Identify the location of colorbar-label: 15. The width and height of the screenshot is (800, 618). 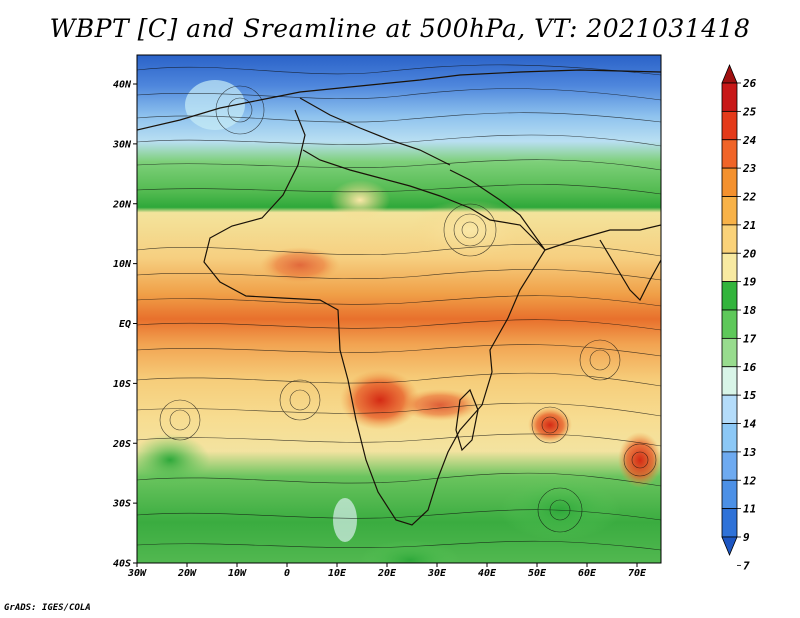
(750, 395).